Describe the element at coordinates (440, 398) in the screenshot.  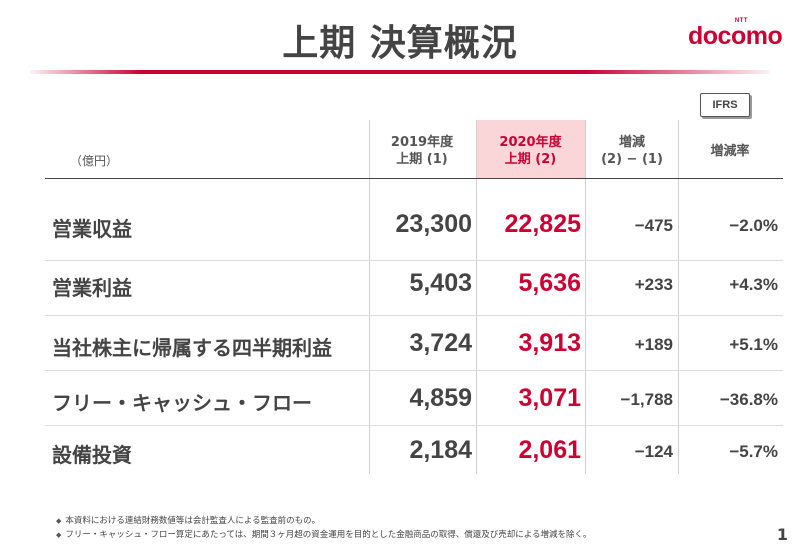
I see `value-fy2019: 4,859` at that location.